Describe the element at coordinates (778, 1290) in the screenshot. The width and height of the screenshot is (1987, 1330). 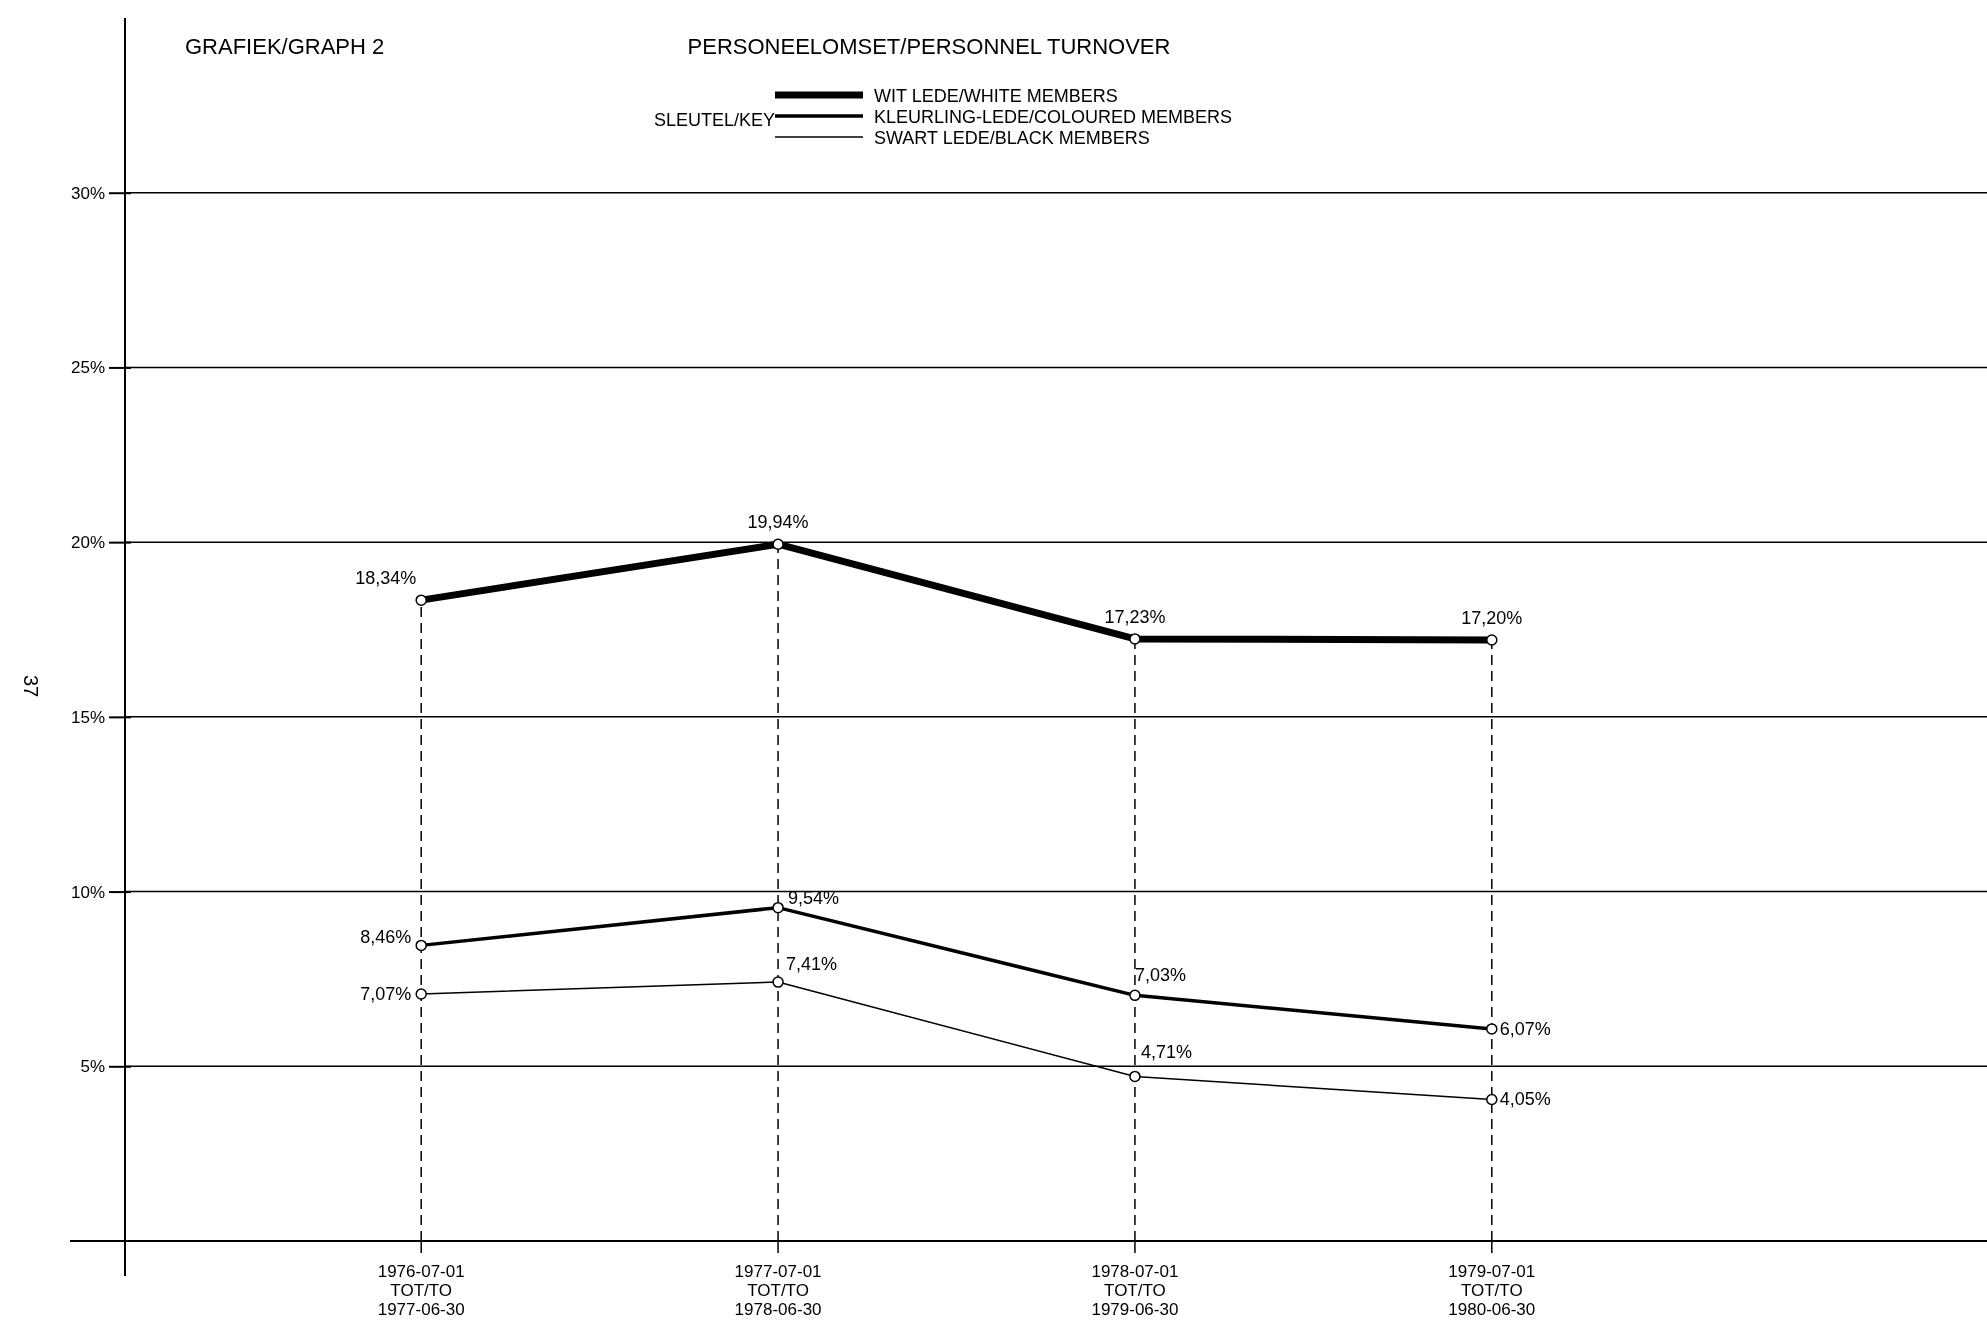
I see `x-tick-label: 1977-07-01 TOT/TO 1978-06-30` at that location.